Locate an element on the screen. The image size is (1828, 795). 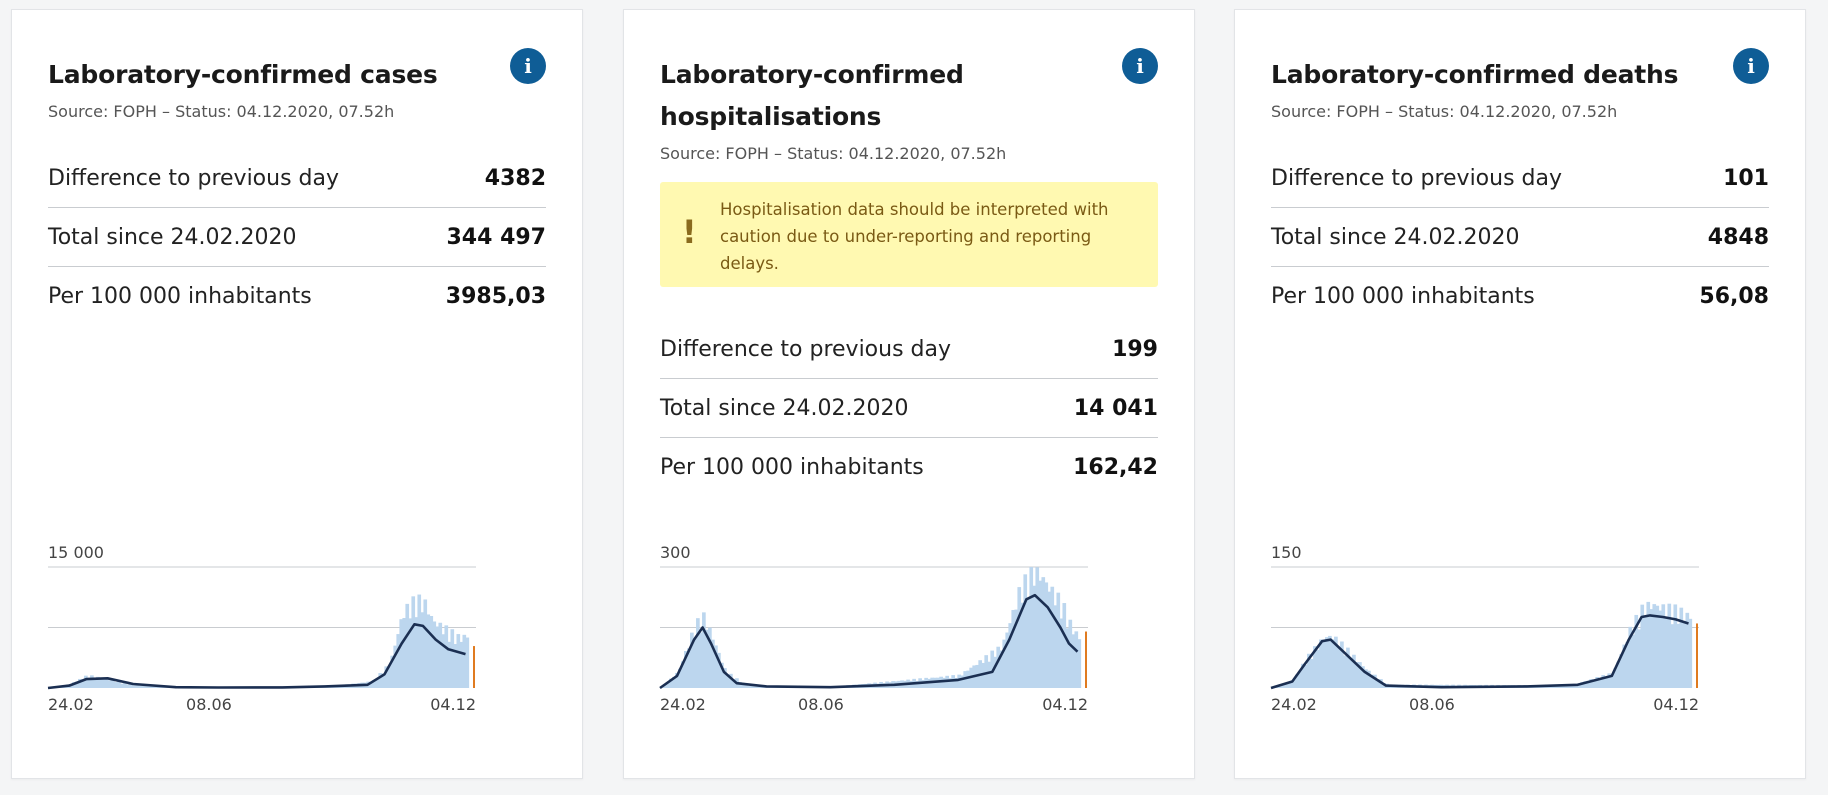
deaths-chart: 150 24.02 08.06 04.12 is located at coordinates (1484, 628).